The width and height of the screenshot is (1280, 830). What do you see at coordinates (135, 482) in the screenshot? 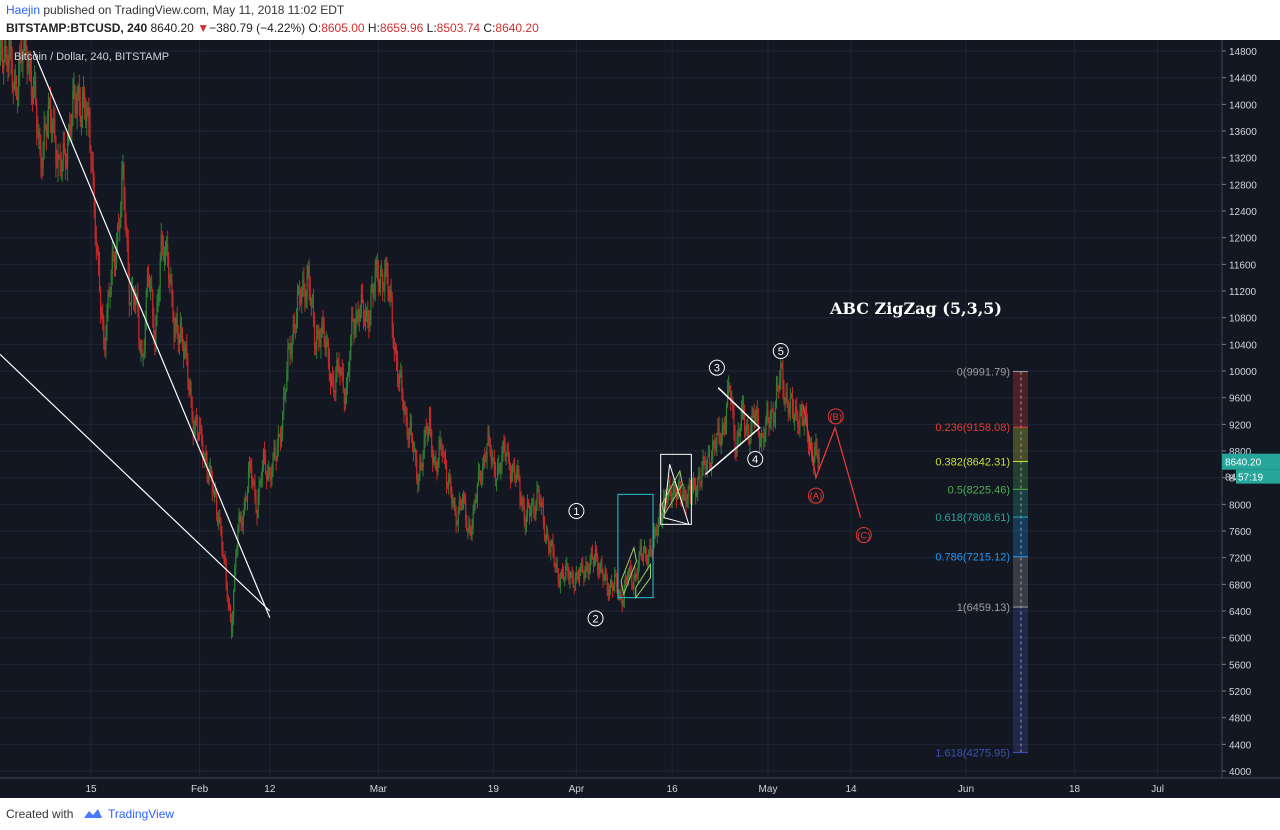
I see `lower-trendline` at bounding box center [135, 482].